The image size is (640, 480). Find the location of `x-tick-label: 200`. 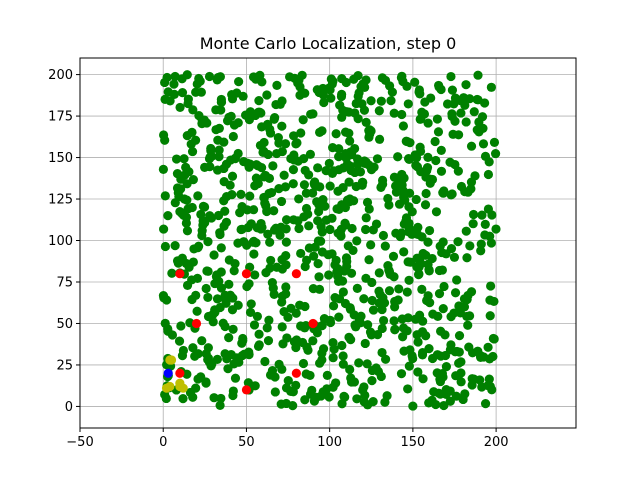

x-tick-label: 200 is located at coordinates (496, 442).